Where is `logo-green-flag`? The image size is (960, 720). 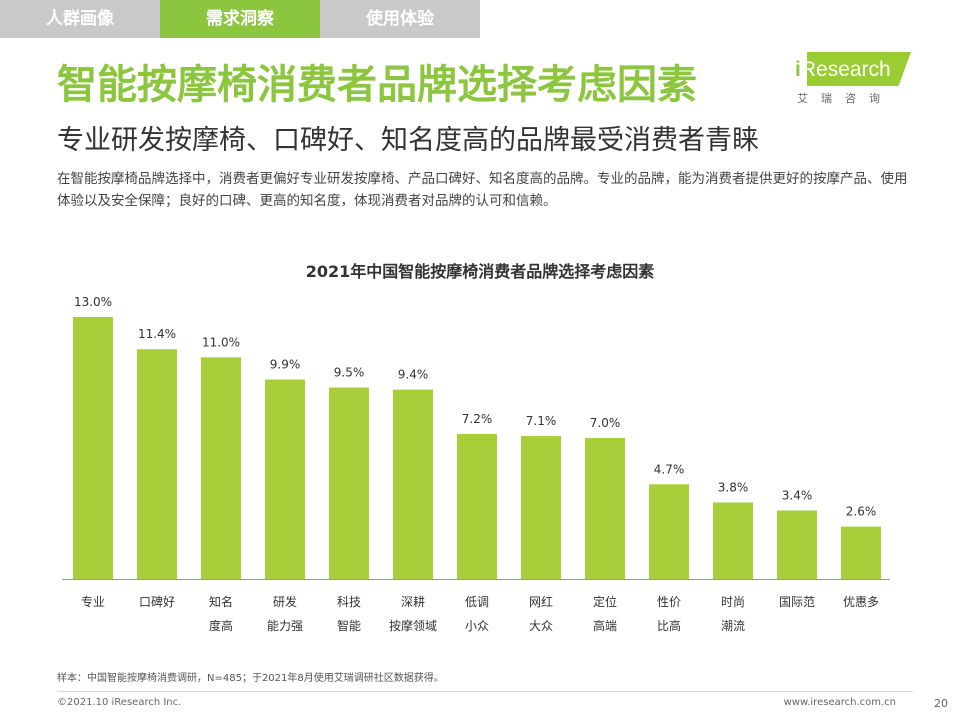 logo-green-flag is located at coordinates (859, 69).